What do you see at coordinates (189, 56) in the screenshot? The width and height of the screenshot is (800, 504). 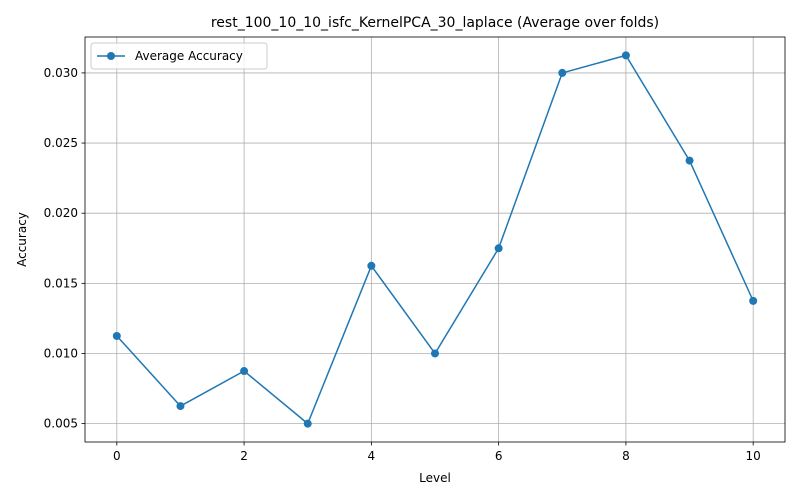 I see `legend-label: Average Accuracy` at bounding box center [189, 56].